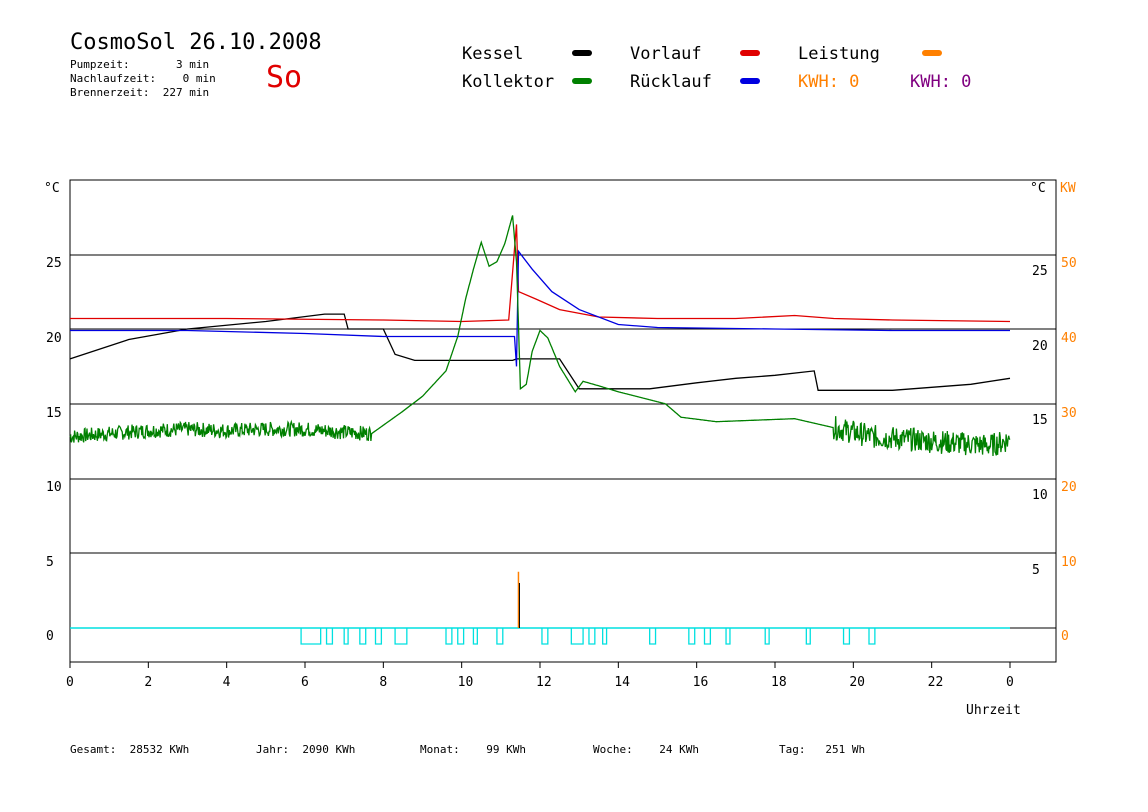 This screenshot has width=1148, height=812. What do you see at coordinates (822, 749) in the screenshot?
I see `footer-tag: Tag: 251 Wh` at bounding box center [822, 749].